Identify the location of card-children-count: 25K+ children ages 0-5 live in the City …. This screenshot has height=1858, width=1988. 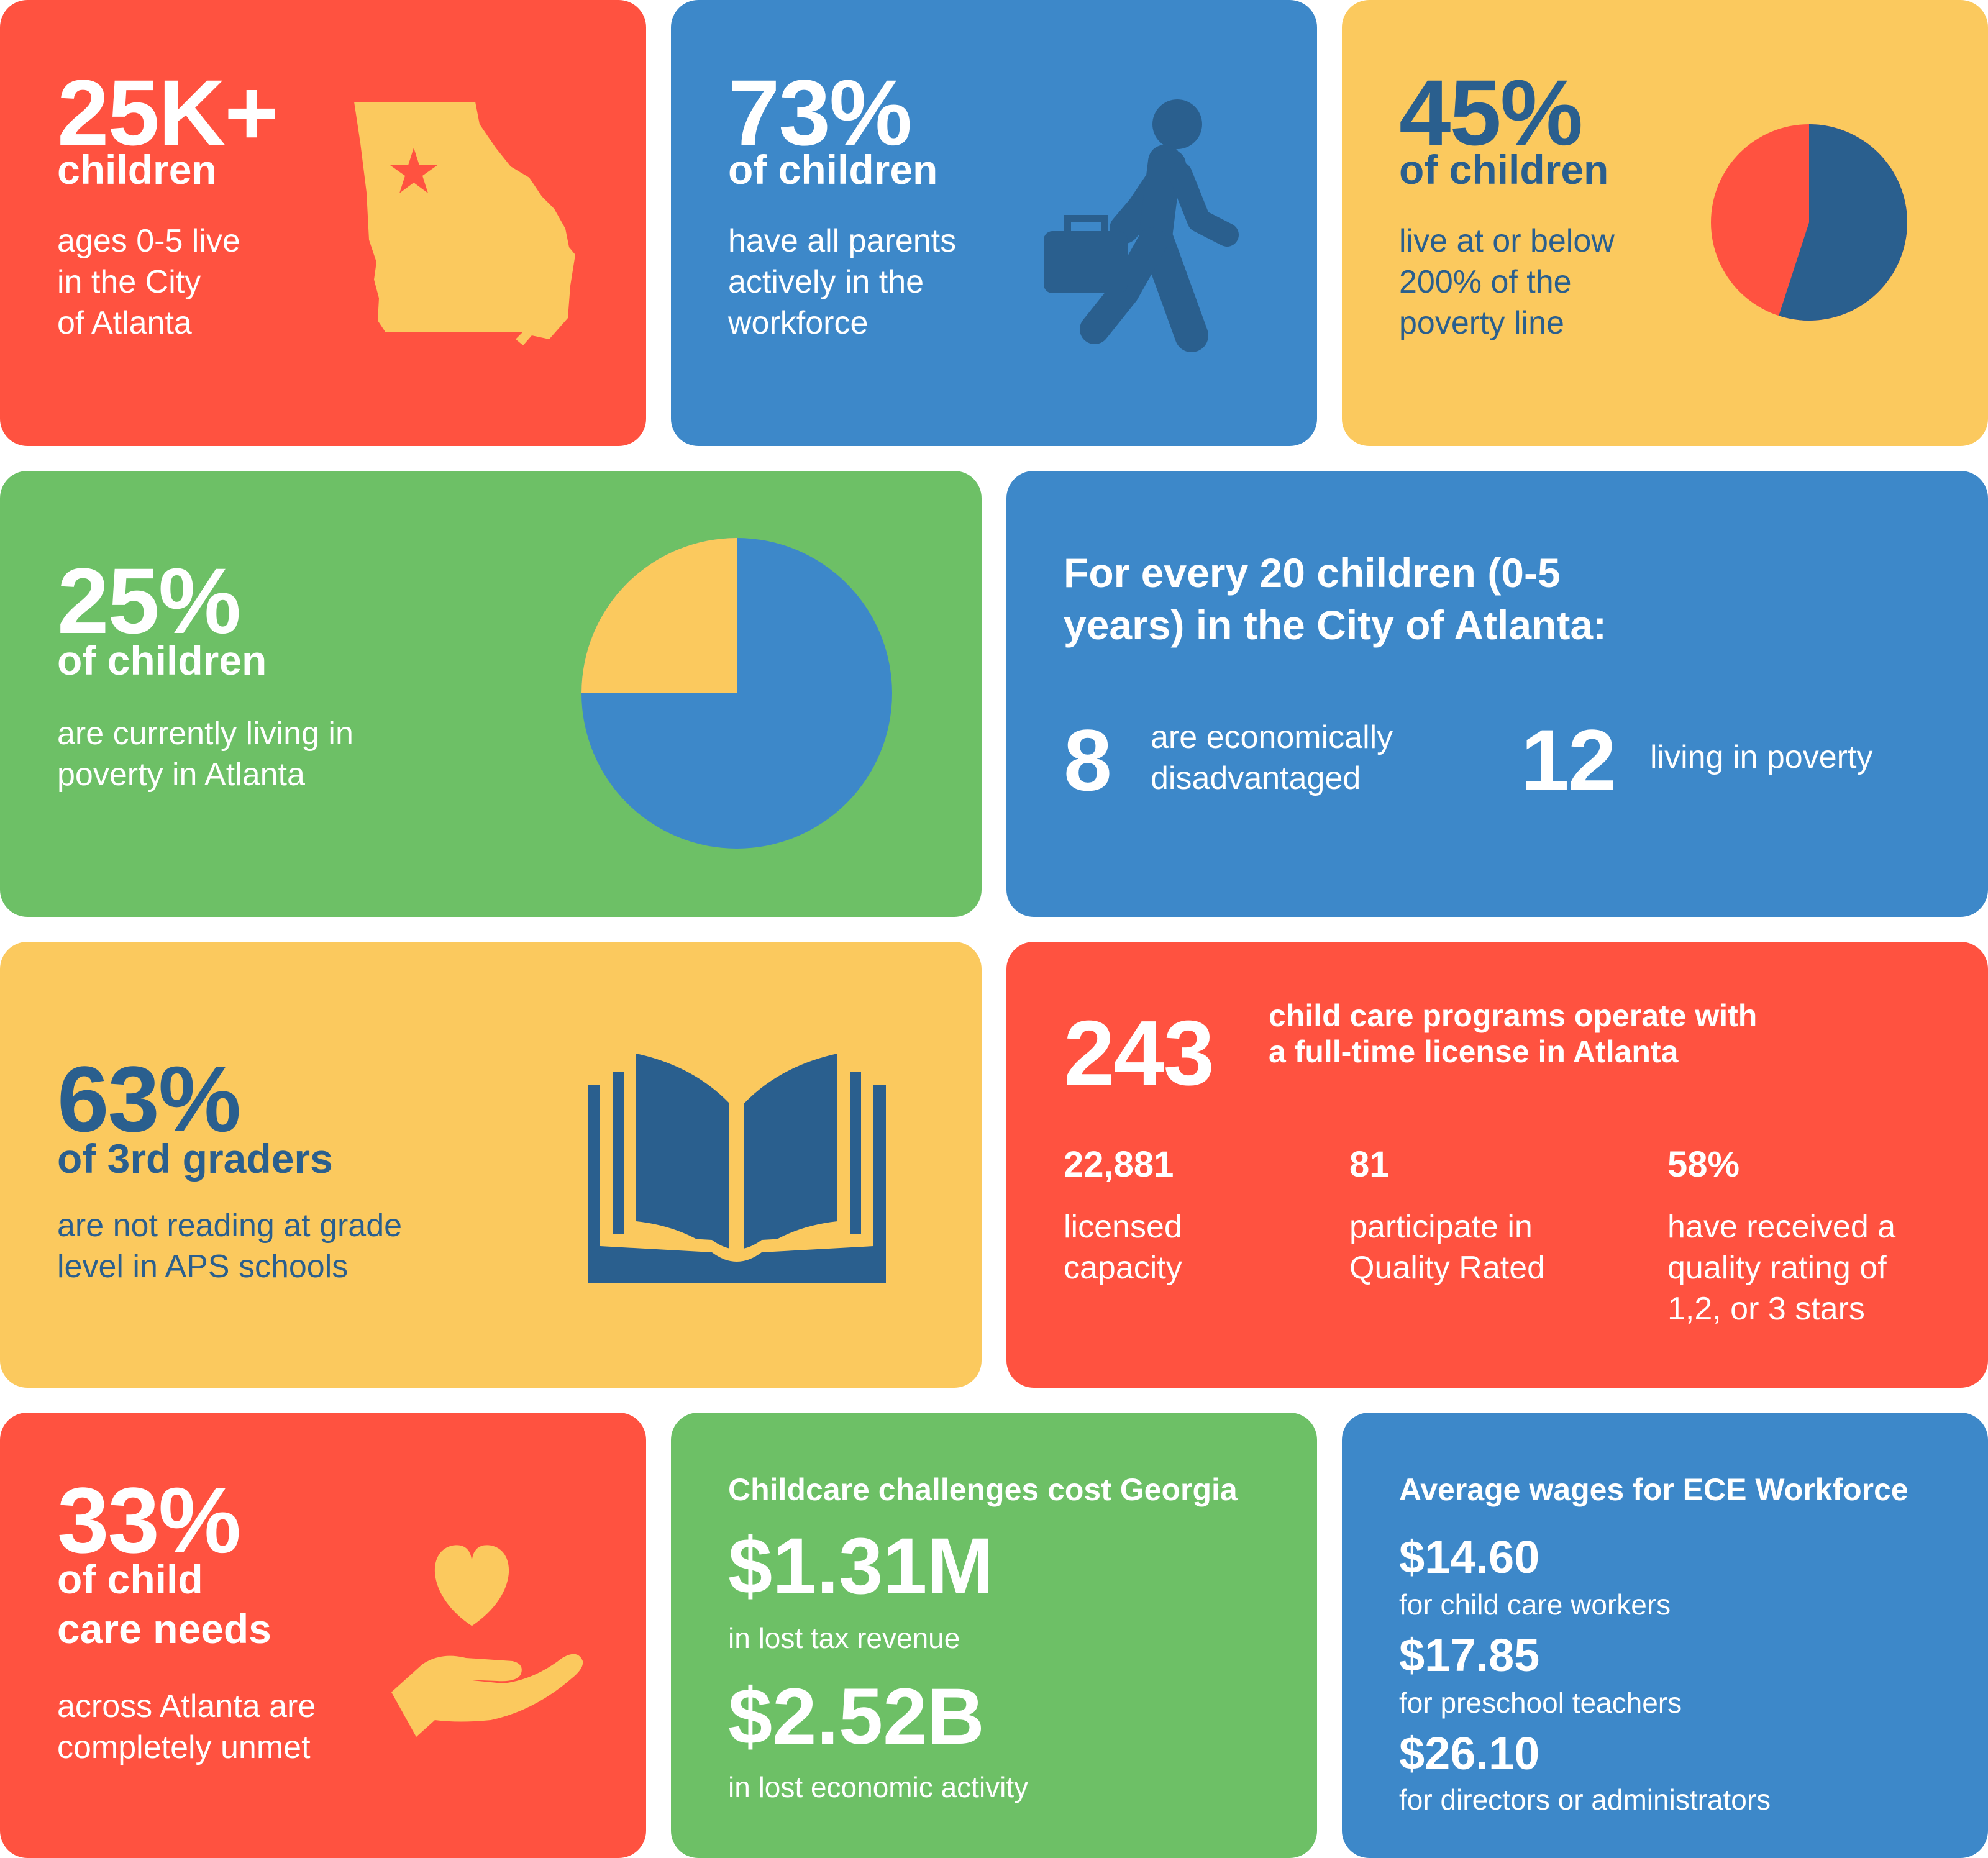
(323, 223).